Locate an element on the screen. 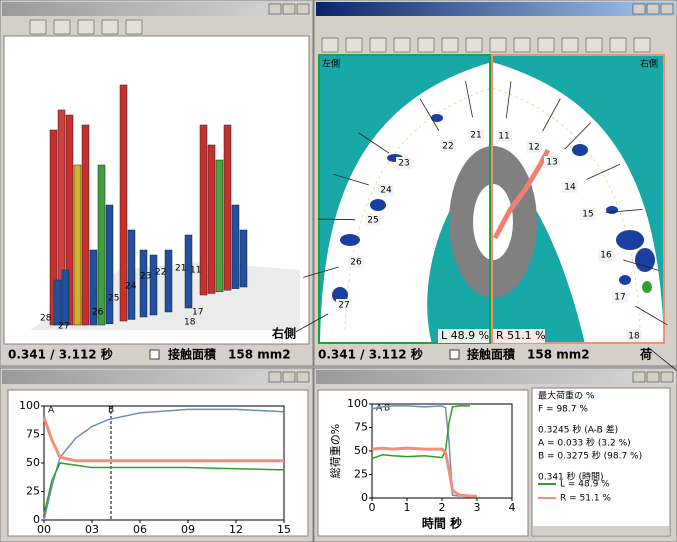  tooth-label: 16 is located at coordinates (606, 256).